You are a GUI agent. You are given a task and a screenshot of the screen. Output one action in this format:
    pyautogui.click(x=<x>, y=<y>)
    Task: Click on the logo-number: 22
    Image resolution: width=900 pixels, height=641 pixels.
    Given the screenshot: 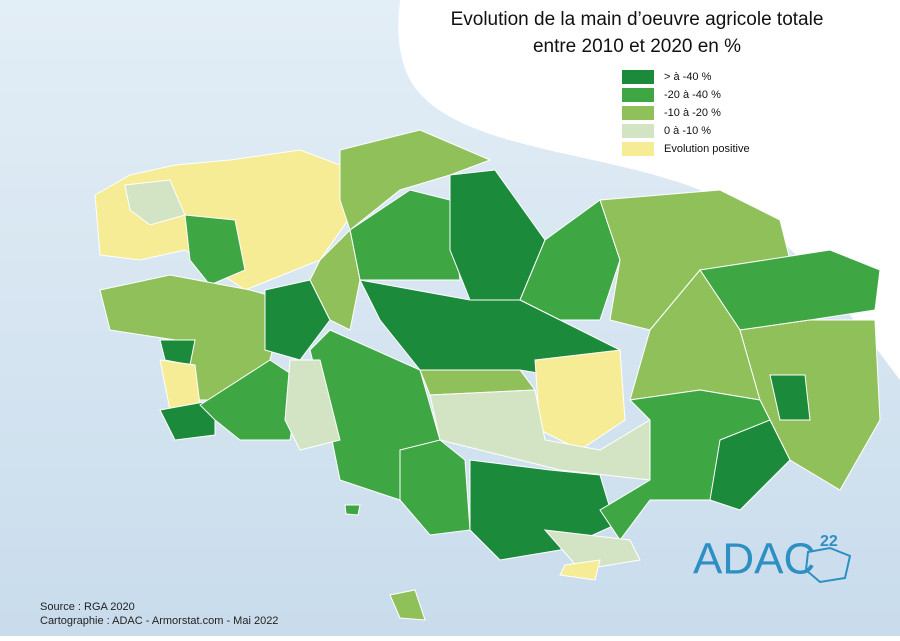 What is the action you would take?
    pyautogui.click(x=829, y=541)
    